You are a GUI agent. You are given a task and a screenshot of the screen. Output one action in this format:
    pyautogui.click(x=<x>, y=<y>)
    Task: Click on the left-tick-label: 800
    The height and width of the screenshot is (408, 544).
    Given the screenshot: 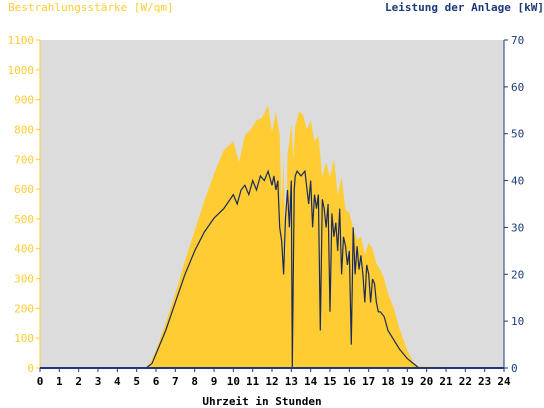 What is the action you would take?
    pyautogui.click(x=24, y=129)
    